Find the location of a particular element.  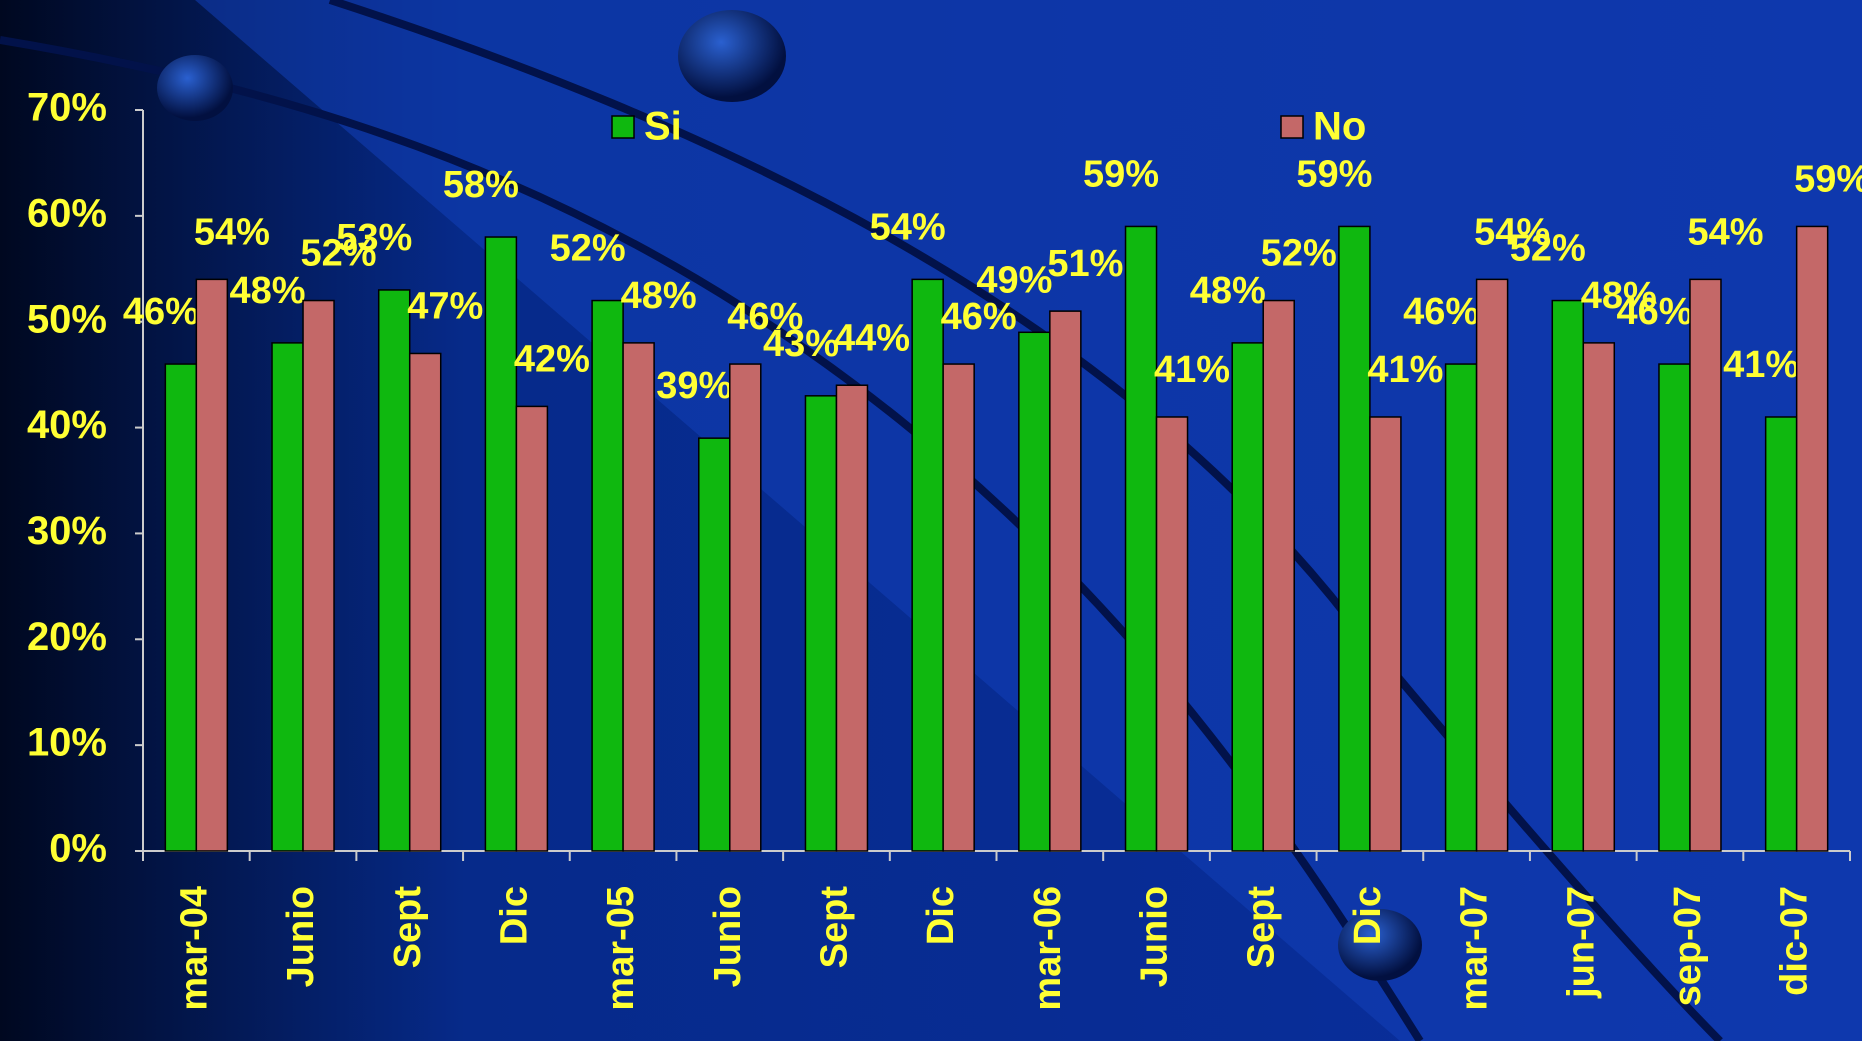

x-tick-label: mar-06 is located at coordinates (1048, 948).